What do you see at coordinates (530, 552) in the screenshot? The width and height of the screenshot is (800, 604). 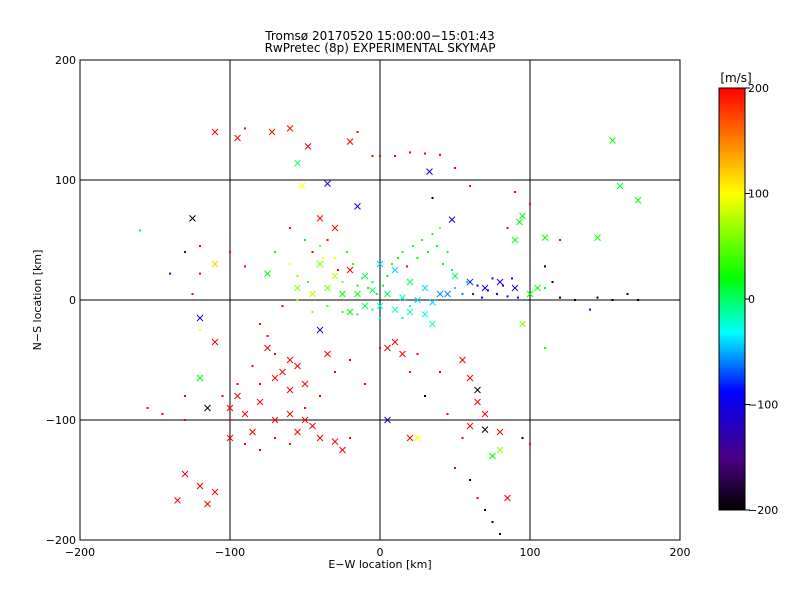 I see `x-tick-label: 100` at bounding box center [530, 552].